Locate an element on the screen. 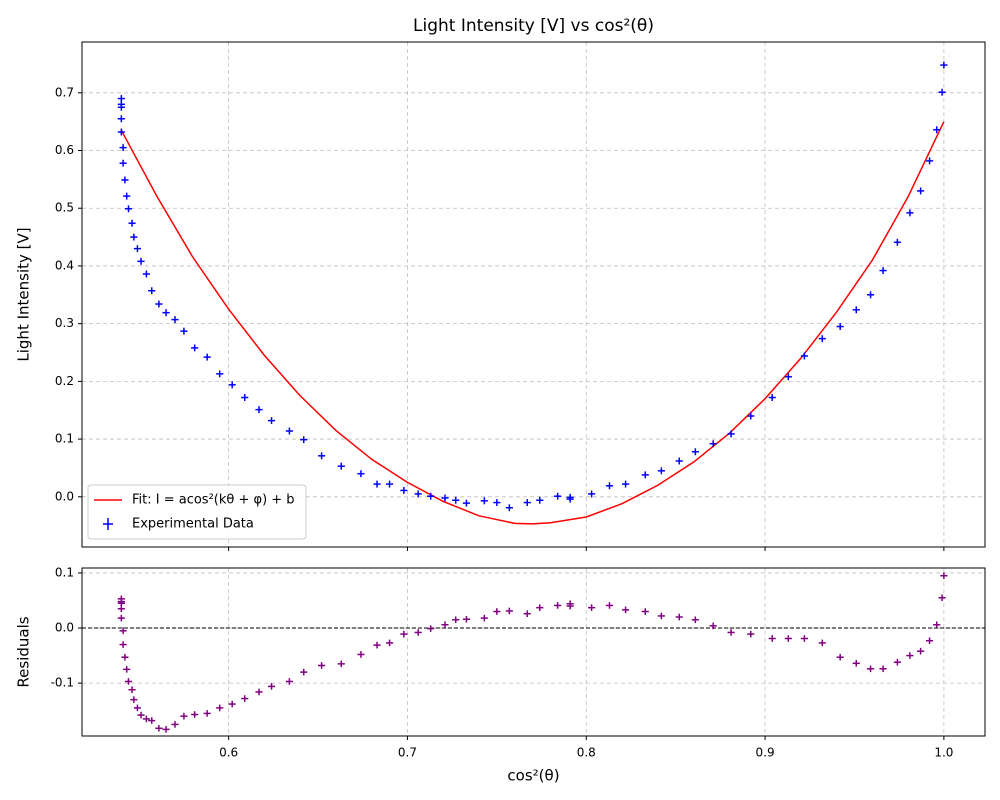 This screenshot has width=1000, height=800. y-axis-label: Light Intensity [V] is located at coordinates (24, 294).